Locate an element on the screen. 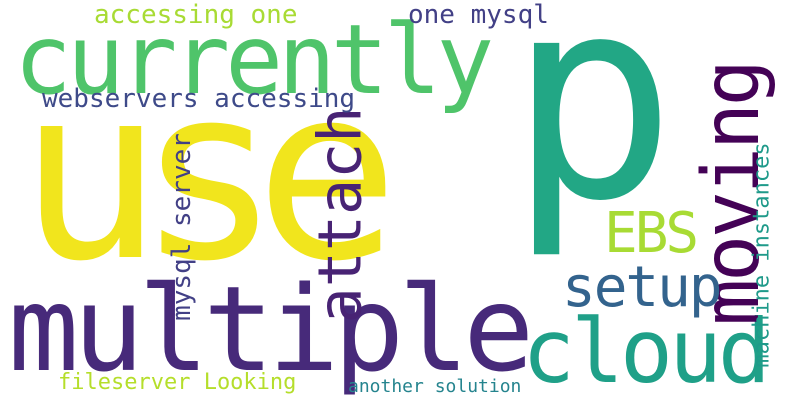  word-machine-instances: machine instances is located at coordinates (762, 255).